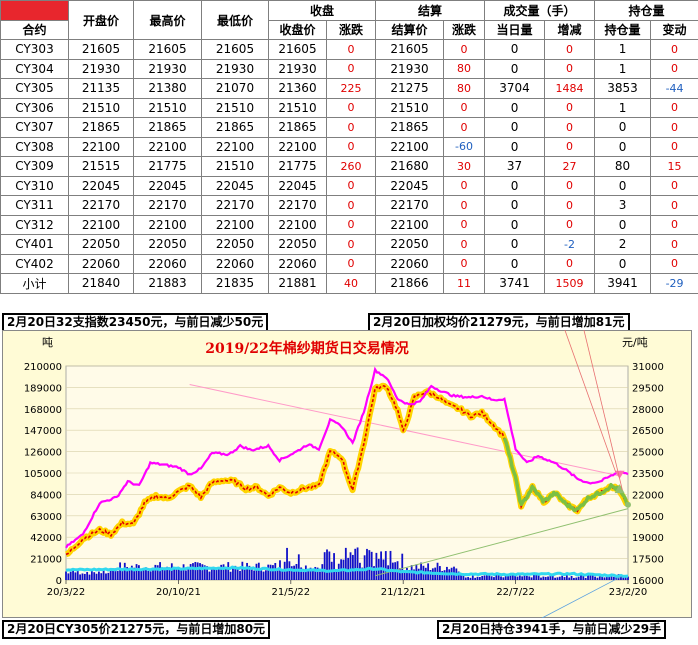 This screenshot has width=698, height=645. What do you see at coordinates (540, 10) in the screenshot?
I see `header-volume-group: 成交量（手）` at bounding box center [540, 10].